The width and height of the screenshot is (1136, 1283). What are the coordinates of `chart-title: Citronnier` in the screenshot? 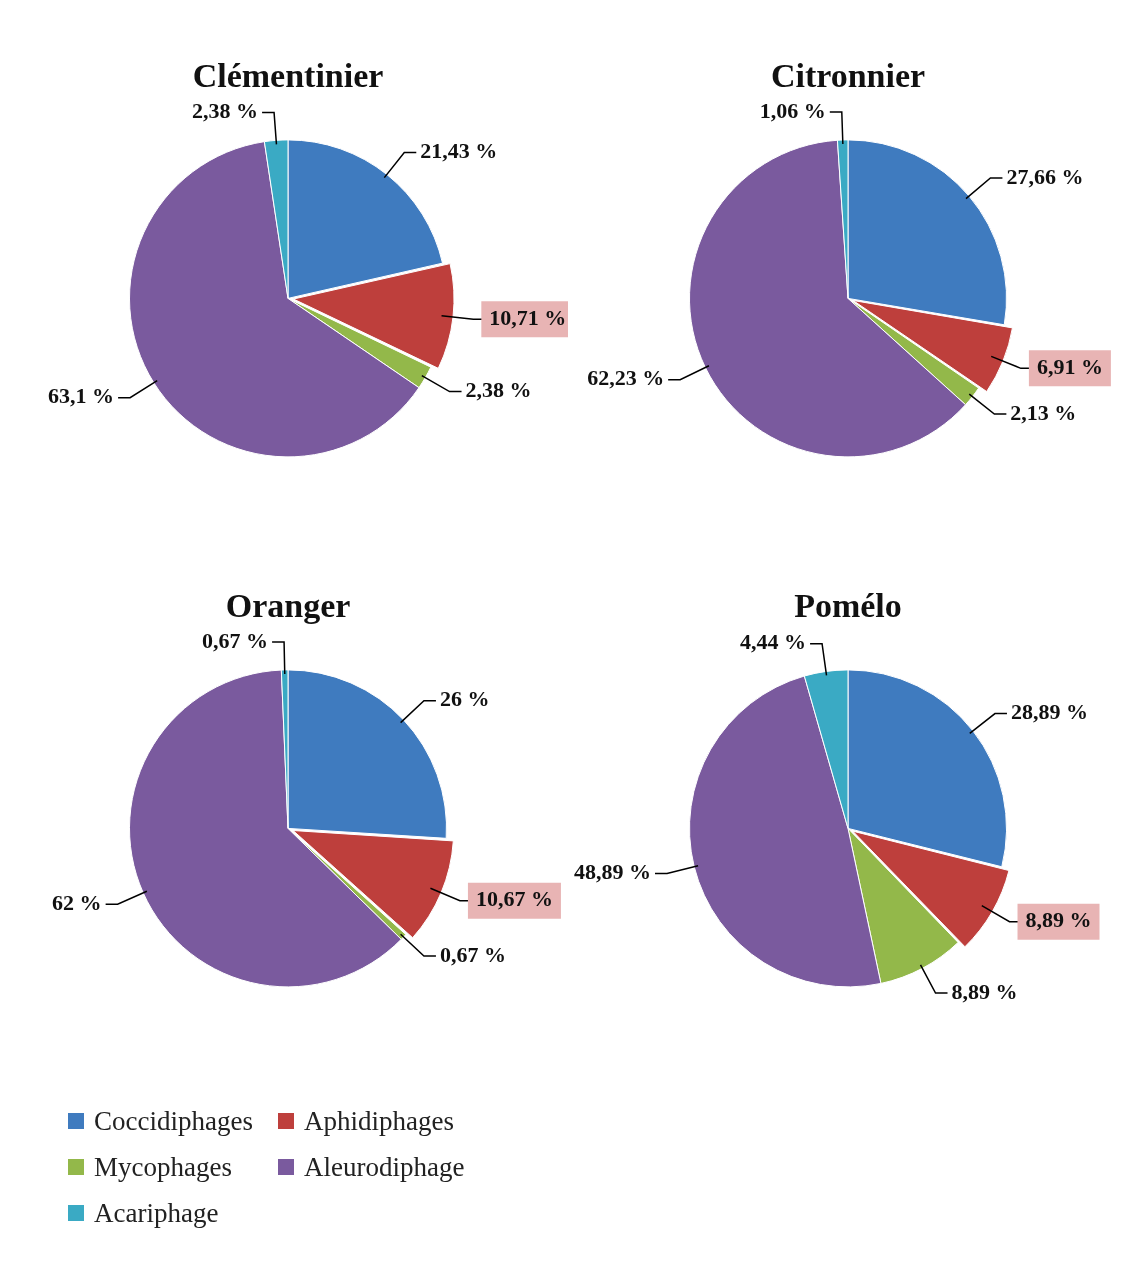 It's located at (848, 76).